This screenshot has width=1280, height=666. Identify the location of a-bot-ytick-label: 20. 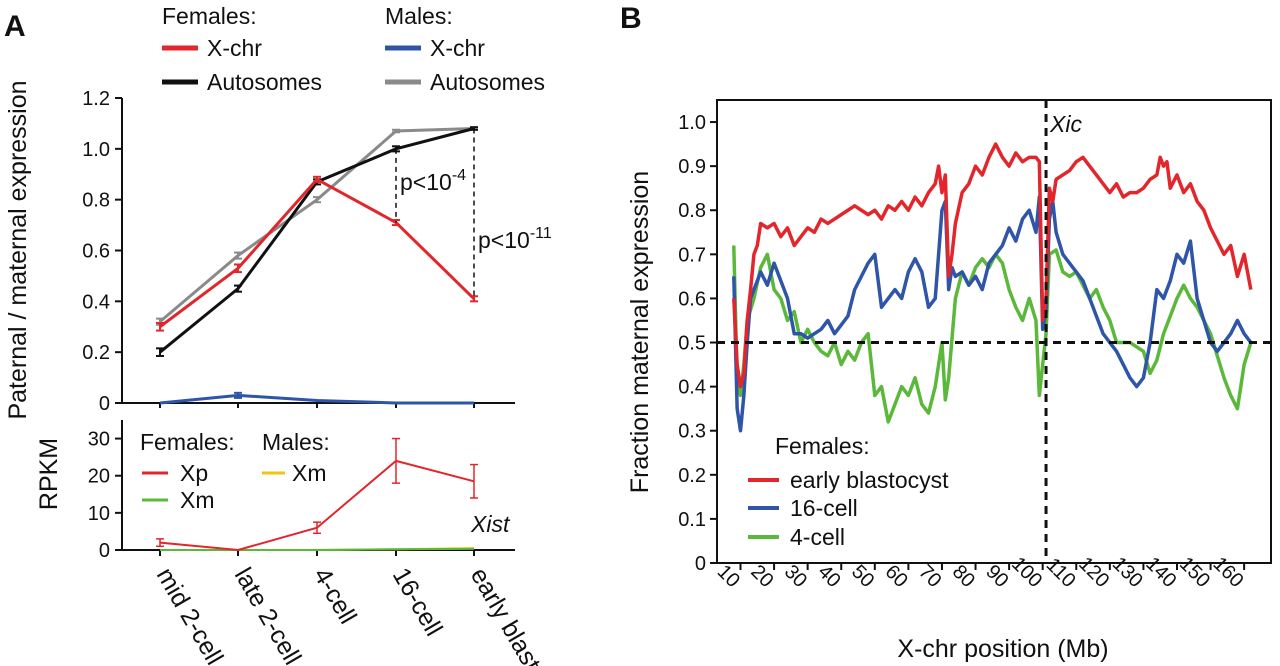
(99, 477).